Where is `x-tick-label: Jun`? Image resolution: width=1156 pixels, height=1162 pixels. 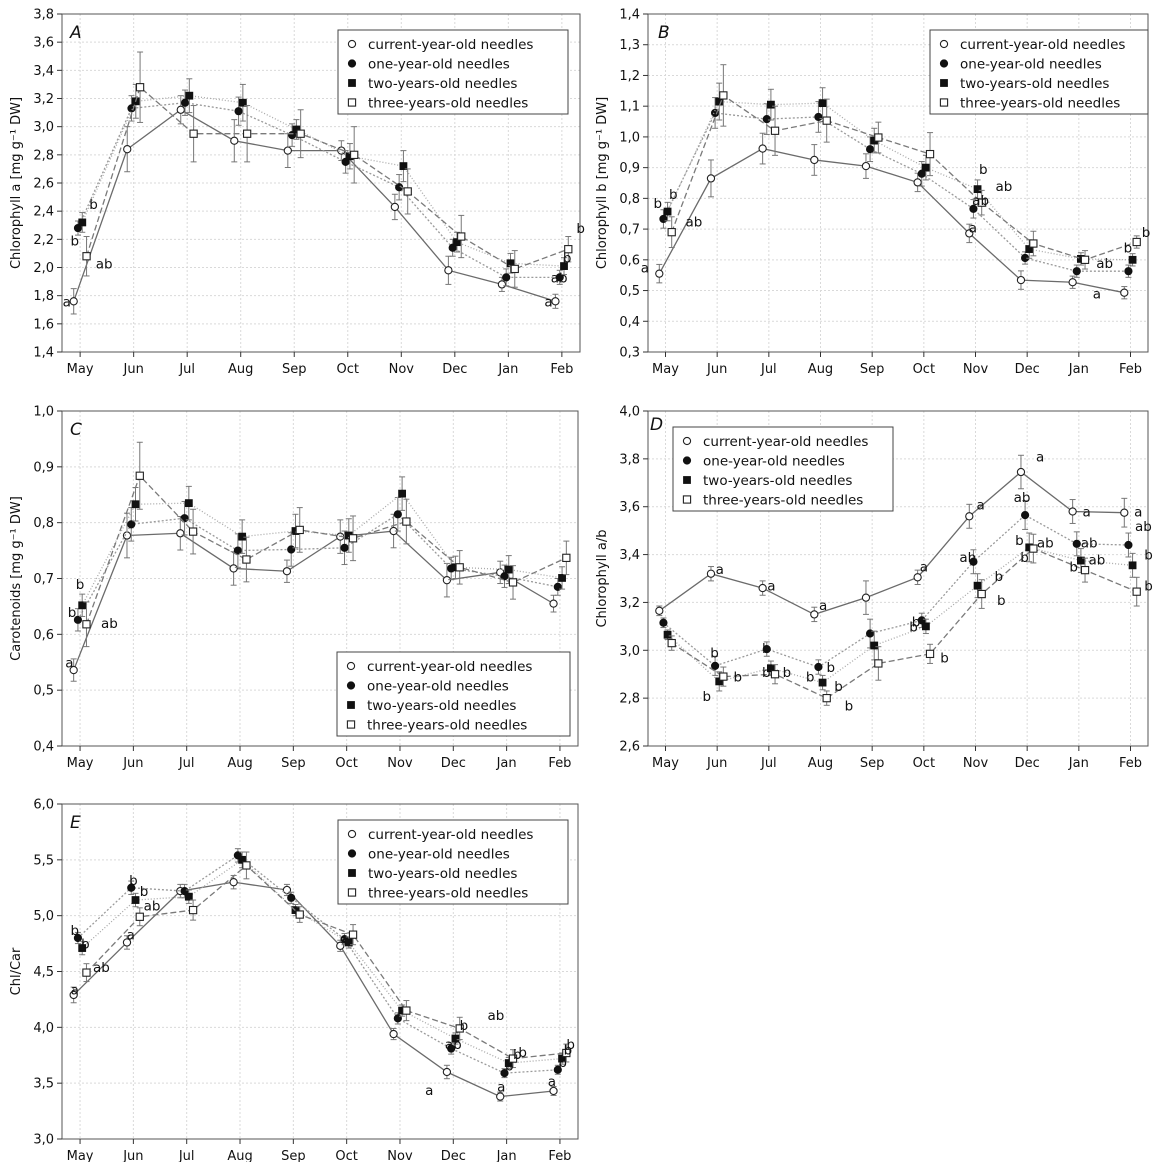
x-tick-label: Jun is located at coordinates (132, 1155).